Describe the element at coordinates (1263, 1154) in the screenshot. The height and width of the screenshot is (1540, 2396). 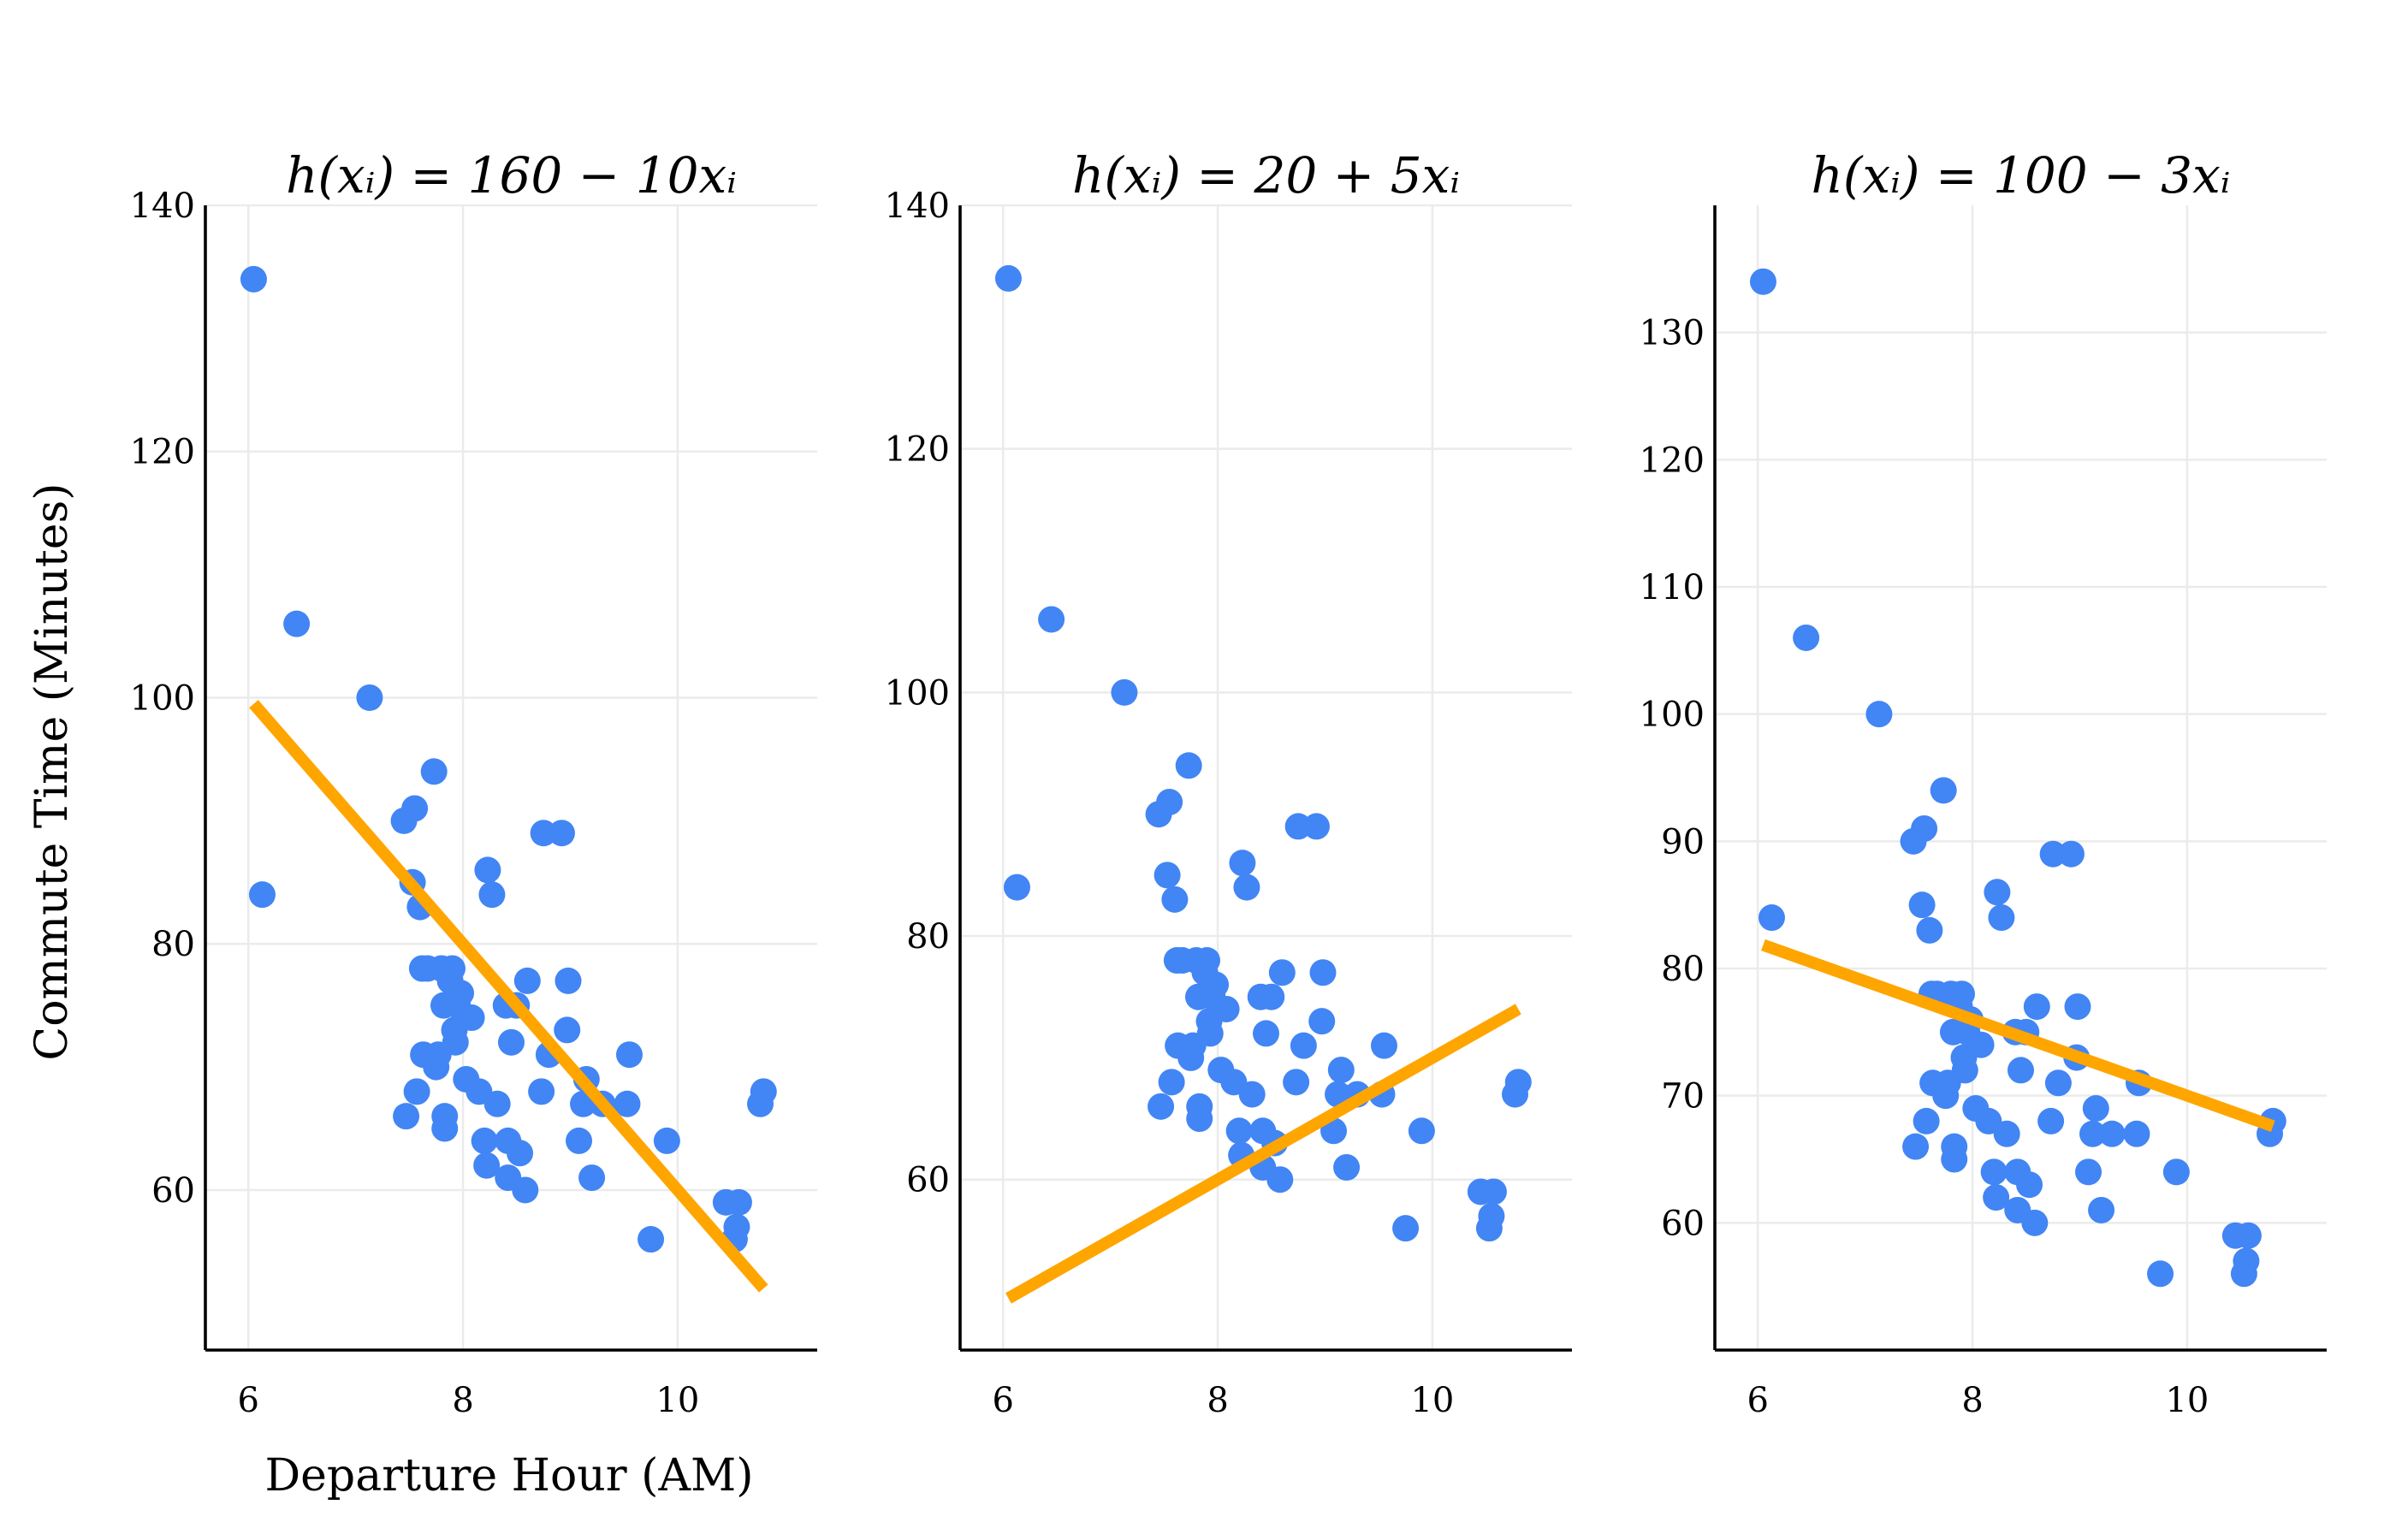
I see `model-line` at that location.